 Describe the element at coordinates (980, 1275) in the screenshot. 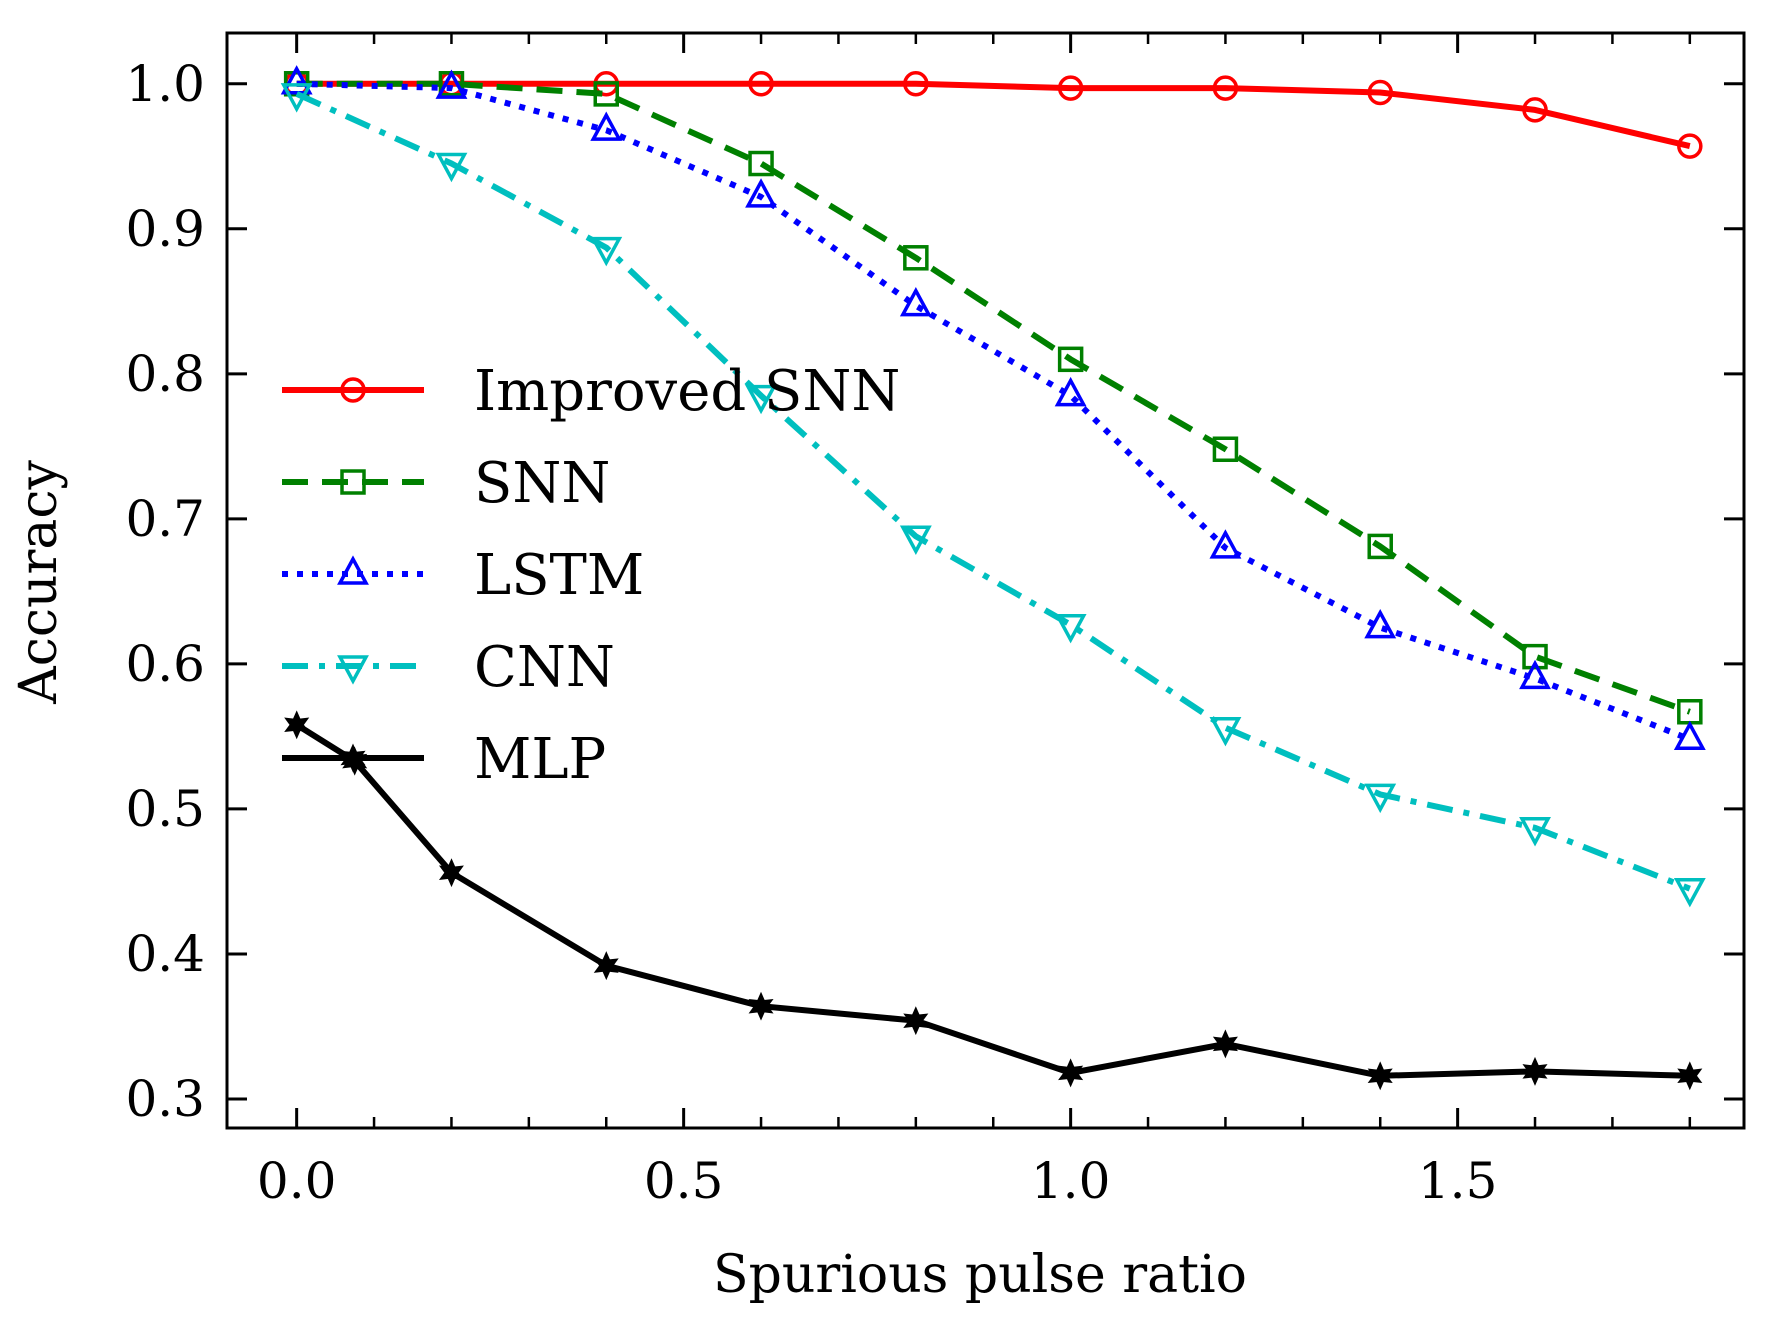

I see `x-axis-label: Spurious pulse ratio` at that location.